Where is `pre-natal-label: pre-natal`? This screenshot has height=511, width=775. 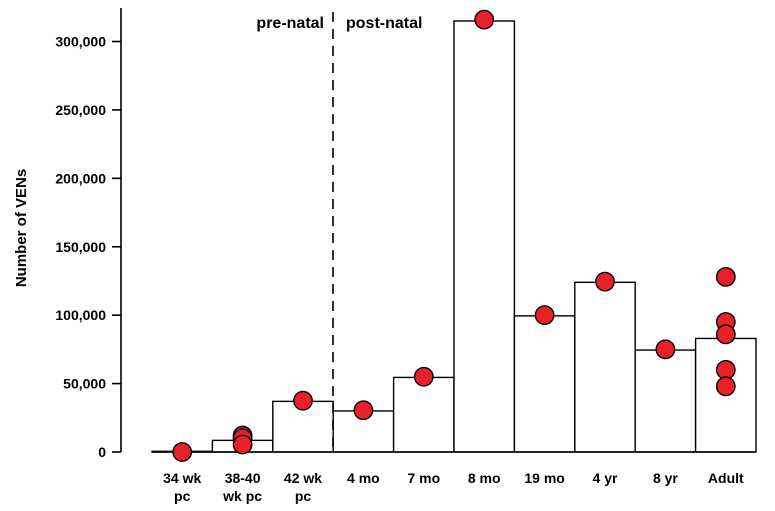
pre-natal-label: pre-natal is located at coordinates (290, 23).